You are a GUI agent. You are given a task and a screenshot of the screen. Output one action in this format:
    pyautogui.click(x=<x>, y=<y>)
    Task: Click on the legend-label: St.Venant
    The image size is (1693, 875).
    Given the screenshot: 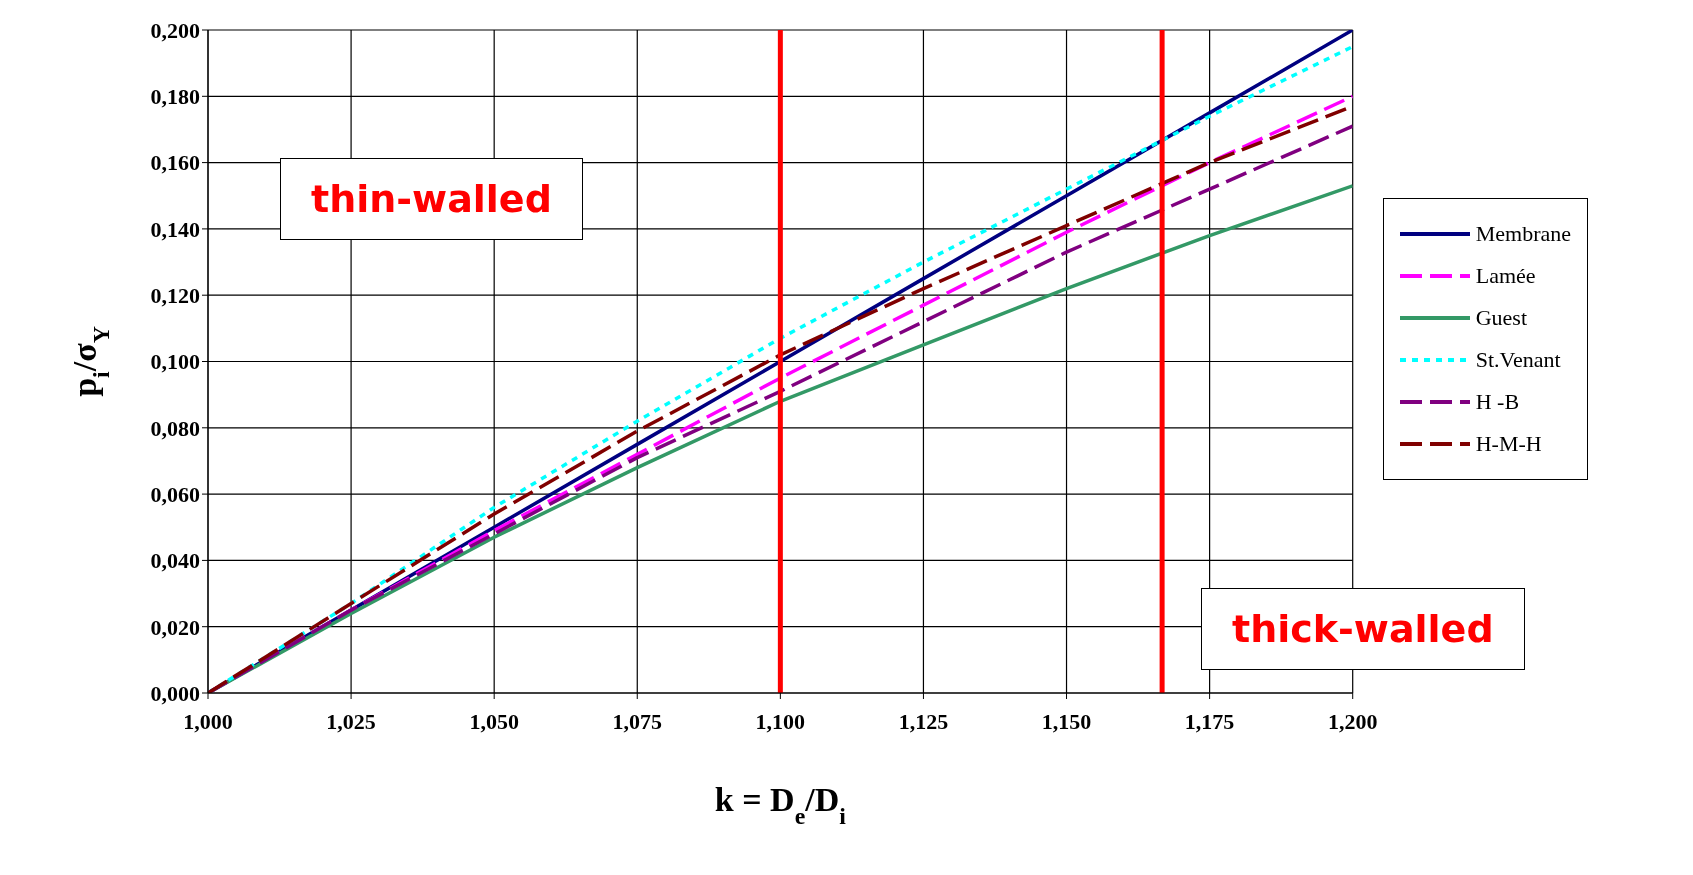 What is the action you would take?
    pyautogui.click(x=1518, y=360)
    